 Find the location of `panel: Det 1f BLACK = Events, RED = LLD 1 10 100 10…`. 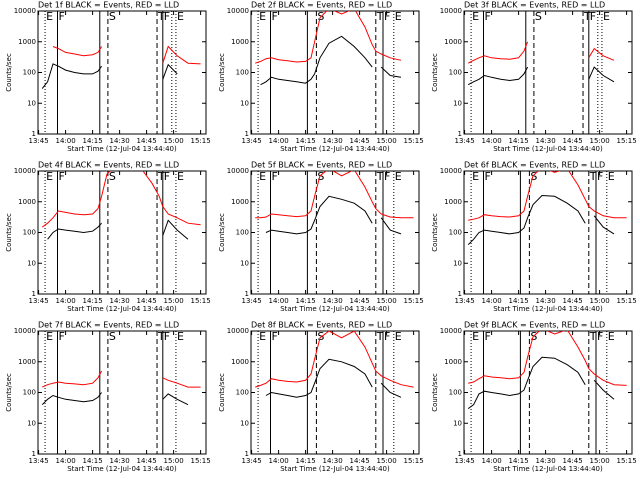

panel: Det 1f BLACK = Events, RED = LLD 1 10 100 10… is located at coordinates (108, 77).